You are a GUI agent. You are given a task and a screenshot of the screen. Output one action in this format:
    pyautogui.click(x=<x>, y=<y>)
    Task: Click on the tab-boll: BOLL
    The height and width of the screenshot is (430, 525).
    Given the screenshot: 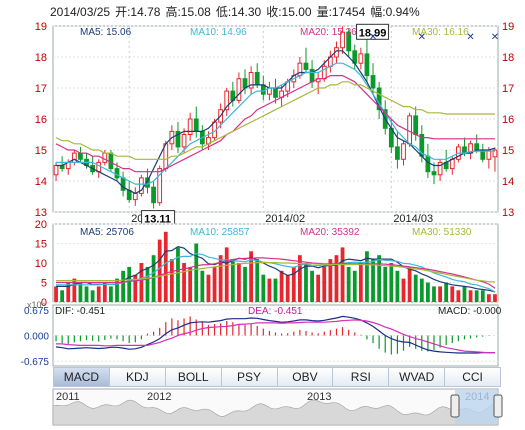 What is the action you would take?
    pyautogui.click(x=194, y=377)
    